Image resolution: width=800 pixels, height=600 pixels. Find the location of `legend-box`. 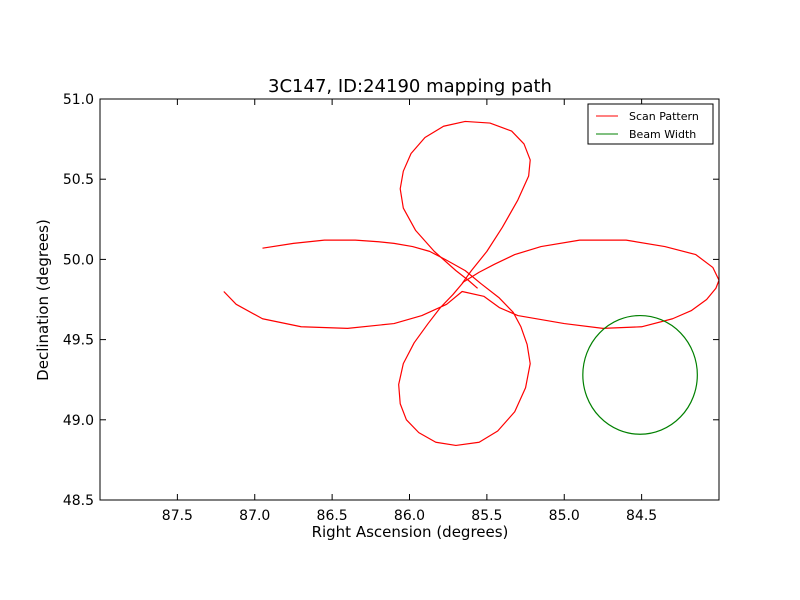

legend-box is located at coordinates (650, 124).